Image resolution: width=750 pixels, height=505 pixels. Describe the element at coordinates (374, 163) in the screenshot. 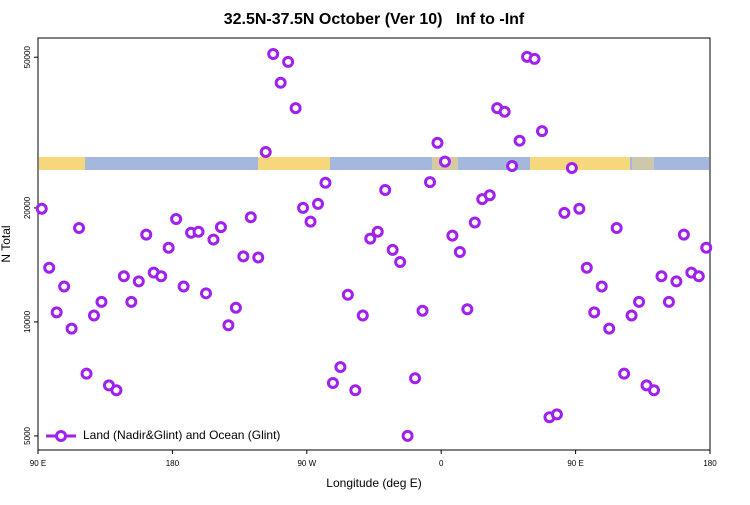

I see `map-strip` at that location.